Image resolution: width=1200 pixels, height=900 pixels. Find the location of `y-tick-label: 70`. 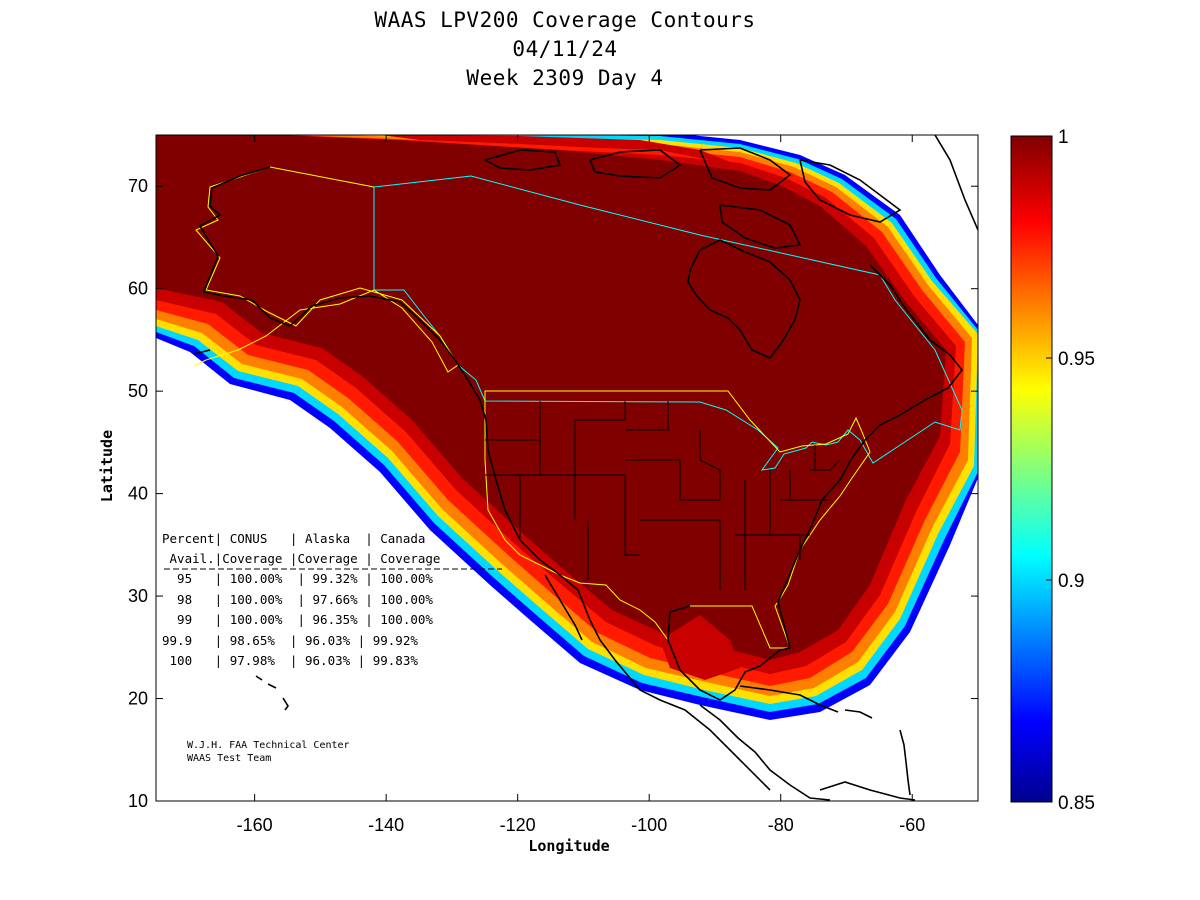

y-tick-label: 70 is located at coordinates (138, 186).